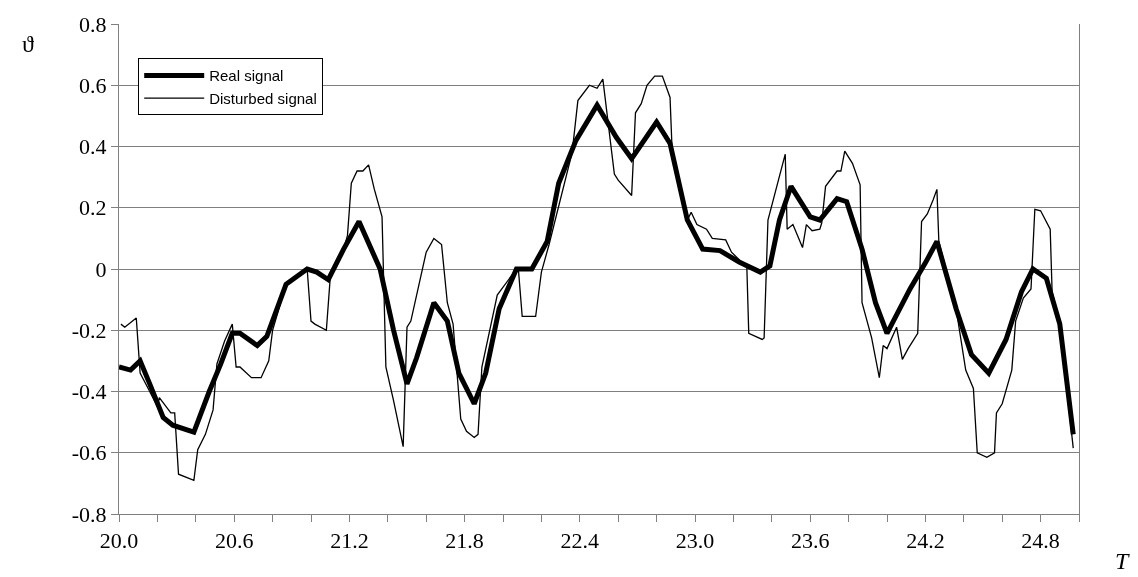 Image resolution: width=1138 pixels, height=577 pixels. Describe the element at coordinates (1122, 561) in the screenshot. I see `x-axis-title: T` at that location.